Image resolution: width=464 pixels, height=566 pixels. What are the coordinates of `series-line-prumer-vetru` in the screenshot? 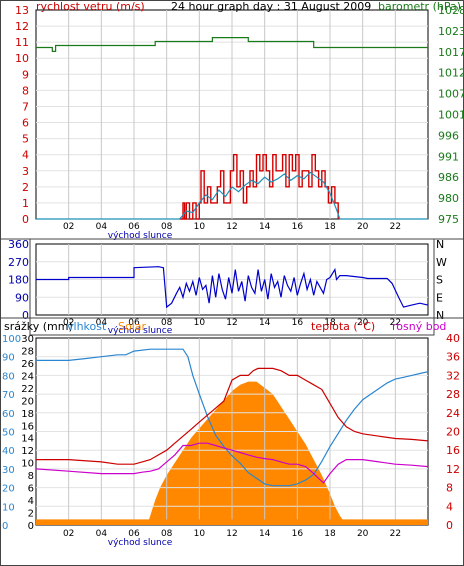 It's located at (232, 195).